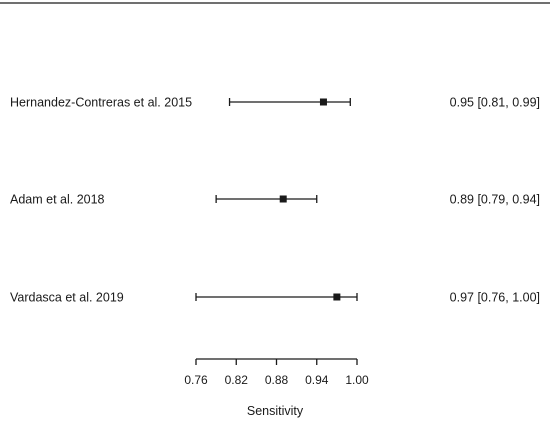 The height and width of the screenshot is (424, 550). Describe the element at coordinates (67, 298) in the screenshot. I see `study-label: Vardasca et al. 2019` at that location.